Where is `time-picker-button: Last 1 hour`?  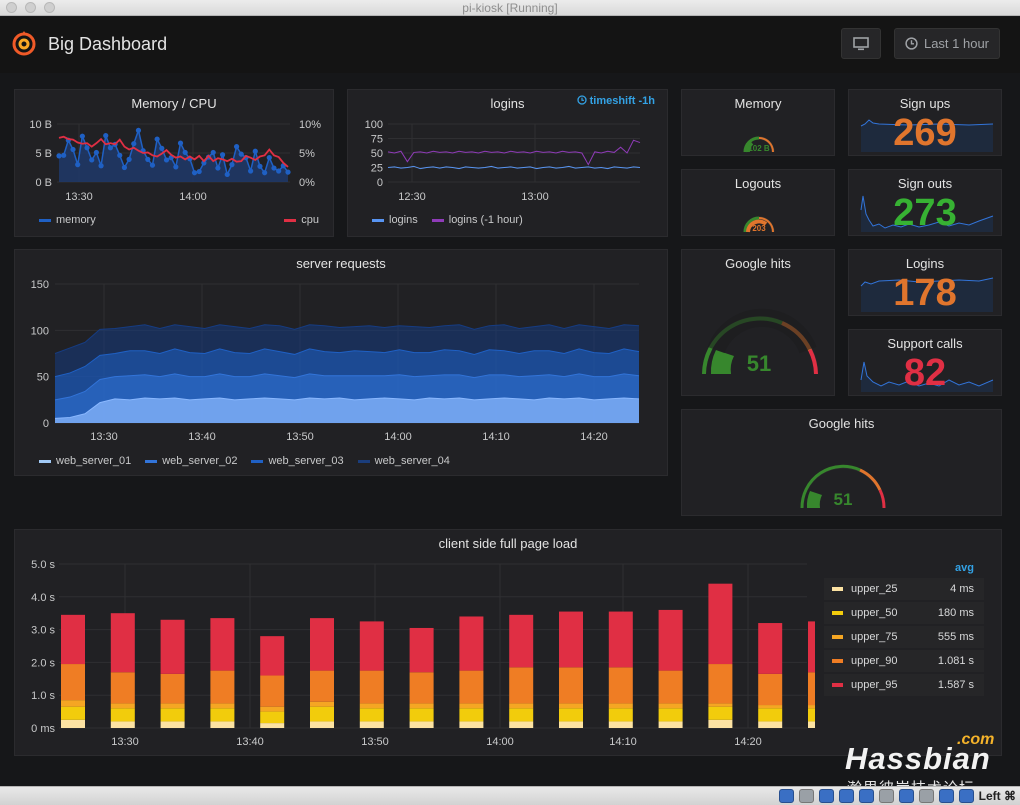
time-picker-button: Last 1 hour is located at coordinates (947, 43).